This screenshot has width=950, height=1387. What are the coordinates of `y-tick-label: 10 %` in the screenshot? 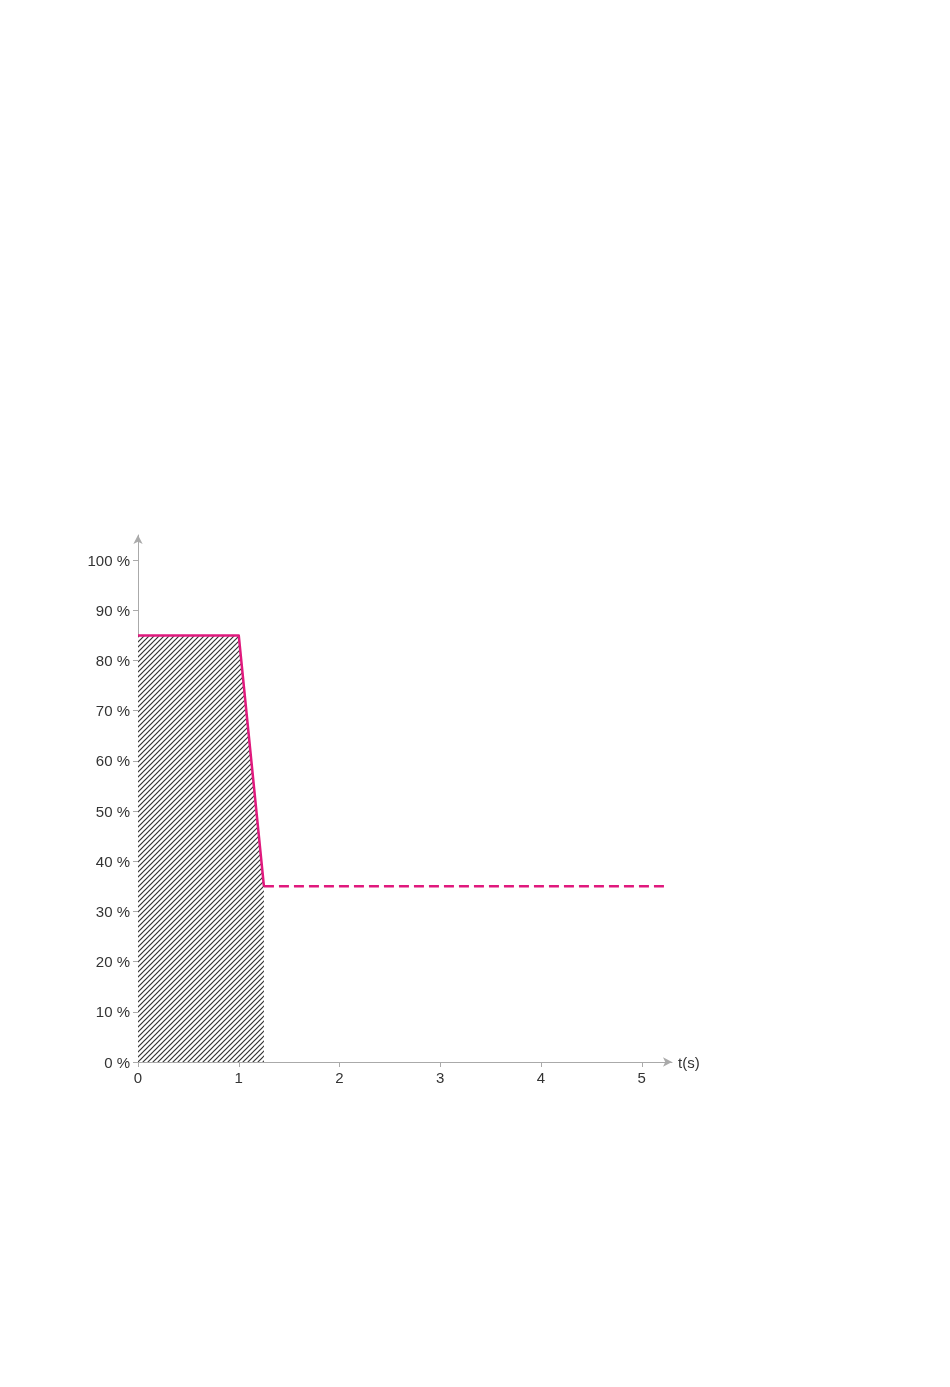 It's located at (112, 1012).